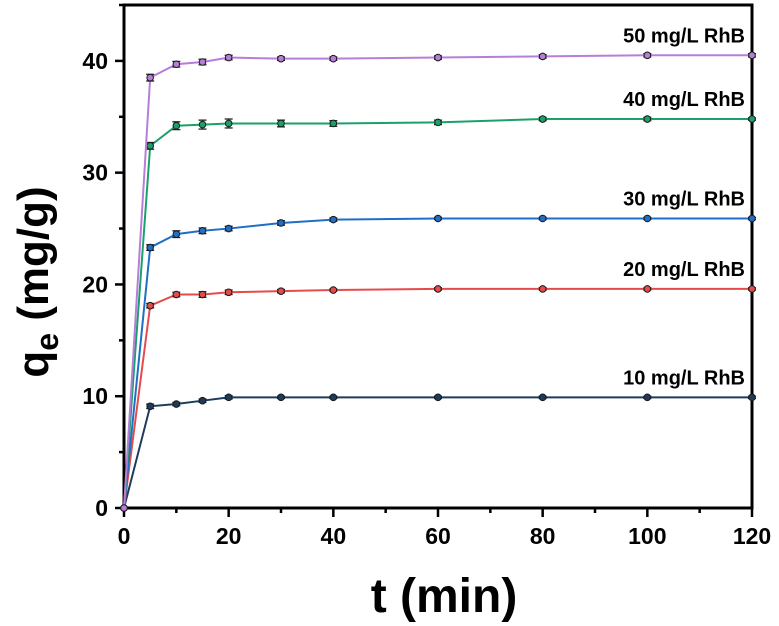  Describe the element at coordinates (95, 396) in the screenshot. I see `y-tick-label: 10` at that location.